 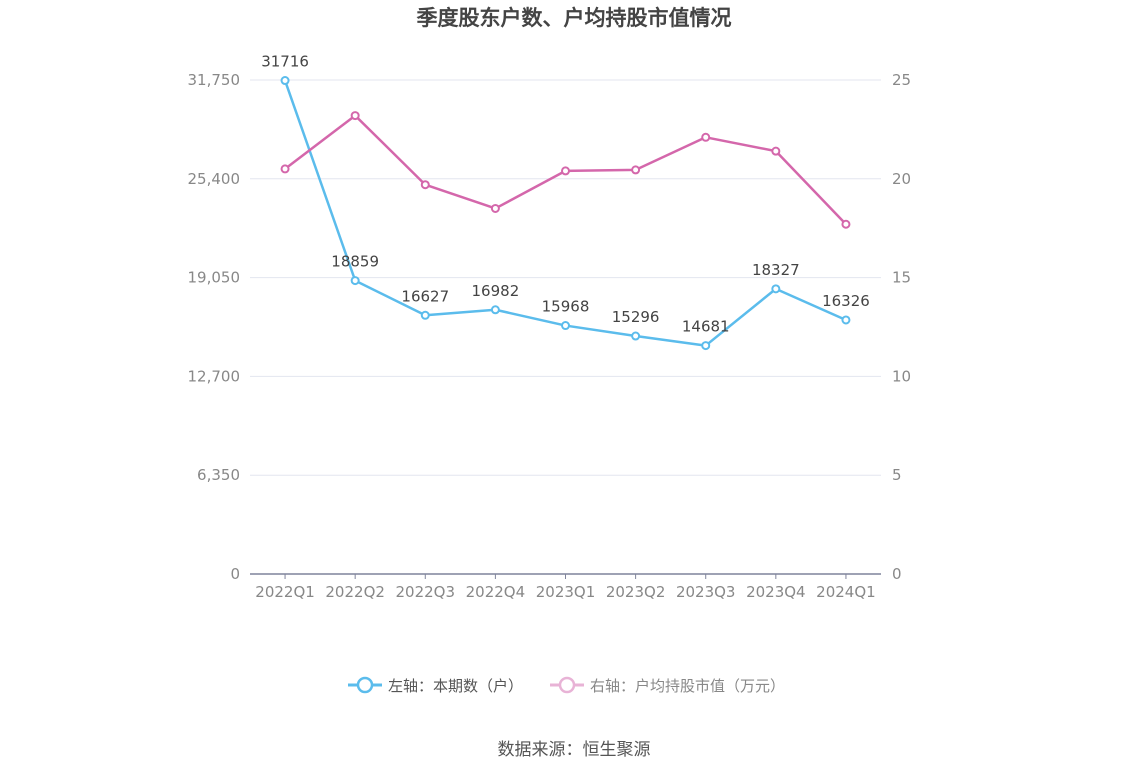 I want to click on right-tick-label: 10, so click(x=901, y=376).